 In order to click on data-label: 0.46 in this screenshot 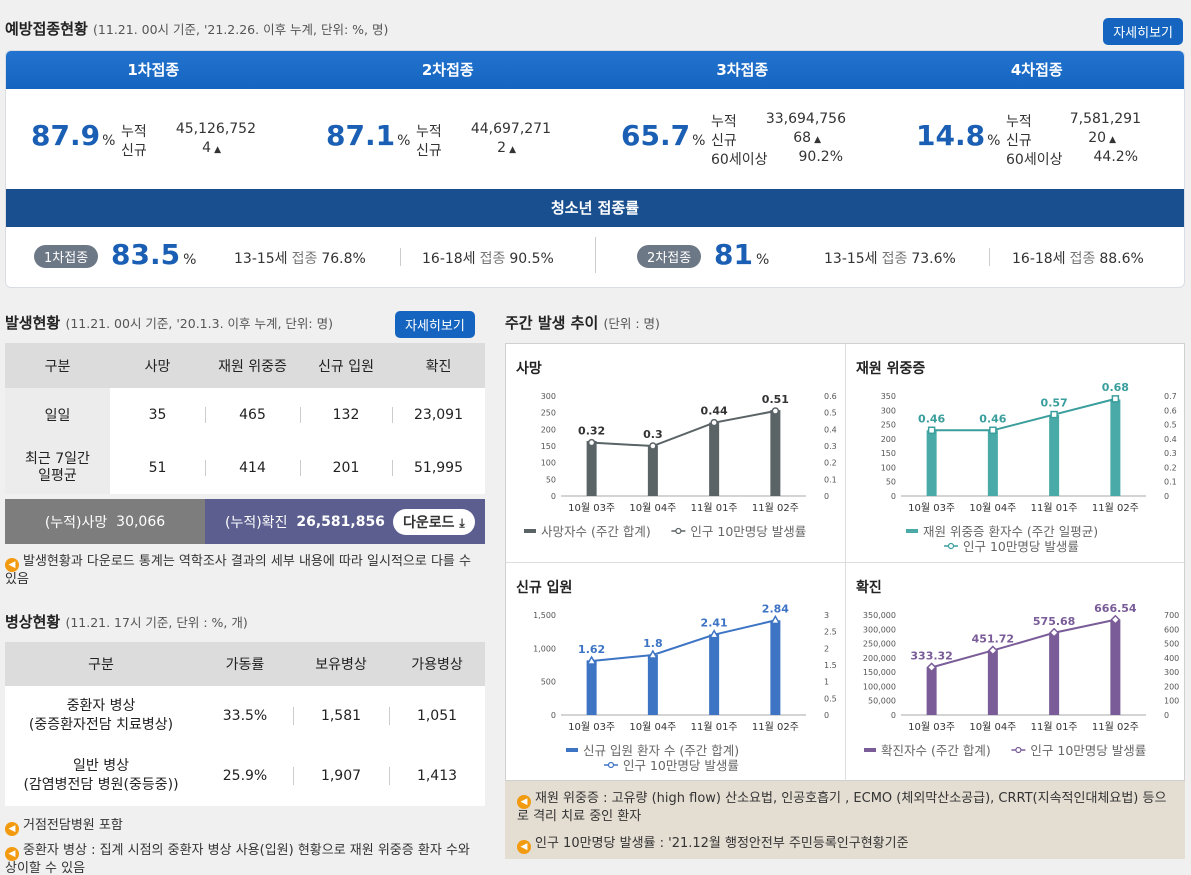, I will do `click(931, 418)`.